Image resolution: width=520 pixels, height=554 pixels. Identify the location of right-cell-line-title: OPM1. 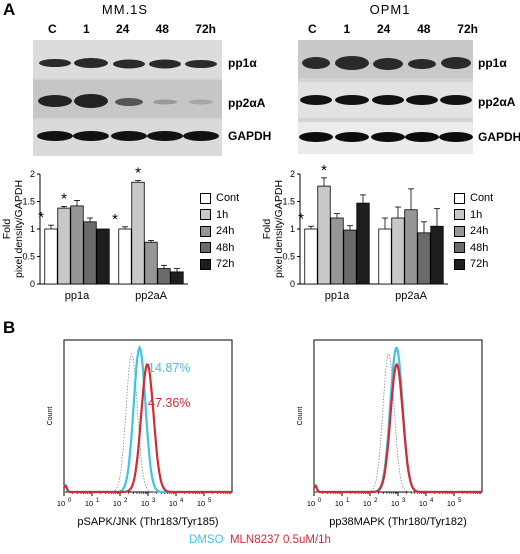
(390, 9).